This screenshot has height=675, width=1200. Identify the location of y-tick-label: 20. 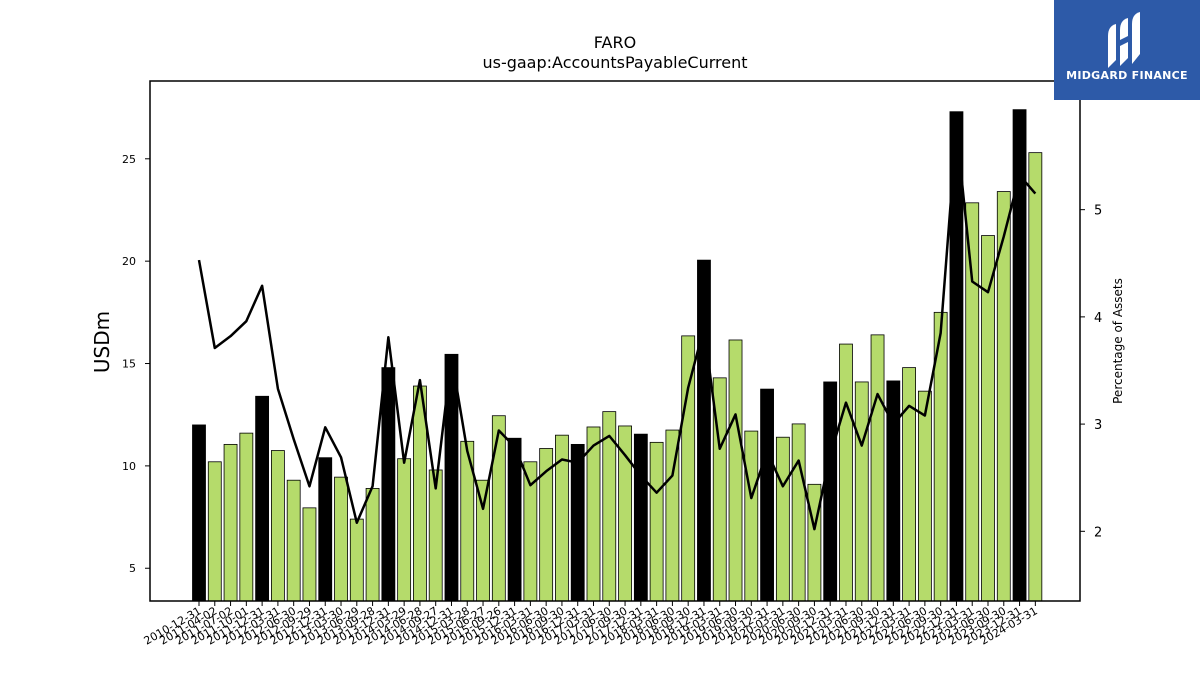
(129, 261).